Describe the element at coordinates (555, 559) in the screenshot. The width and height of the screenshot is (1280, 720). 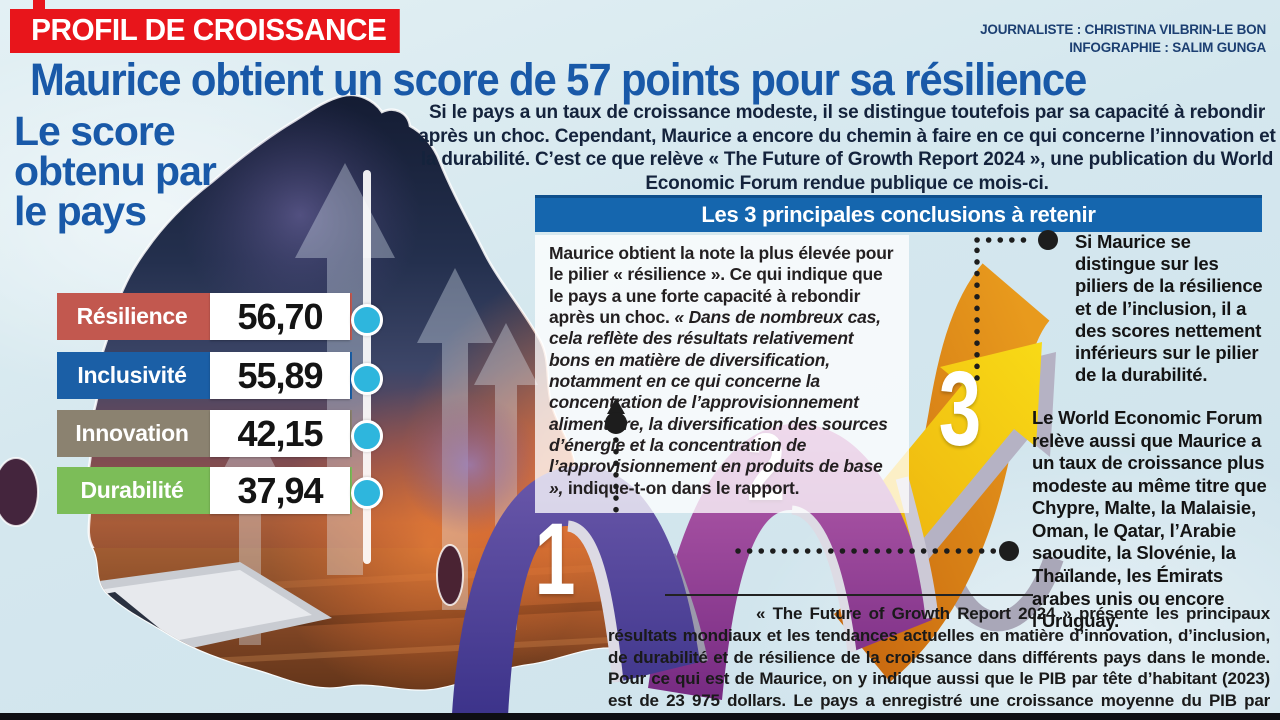
I see `step-number-1: 1` at that location.